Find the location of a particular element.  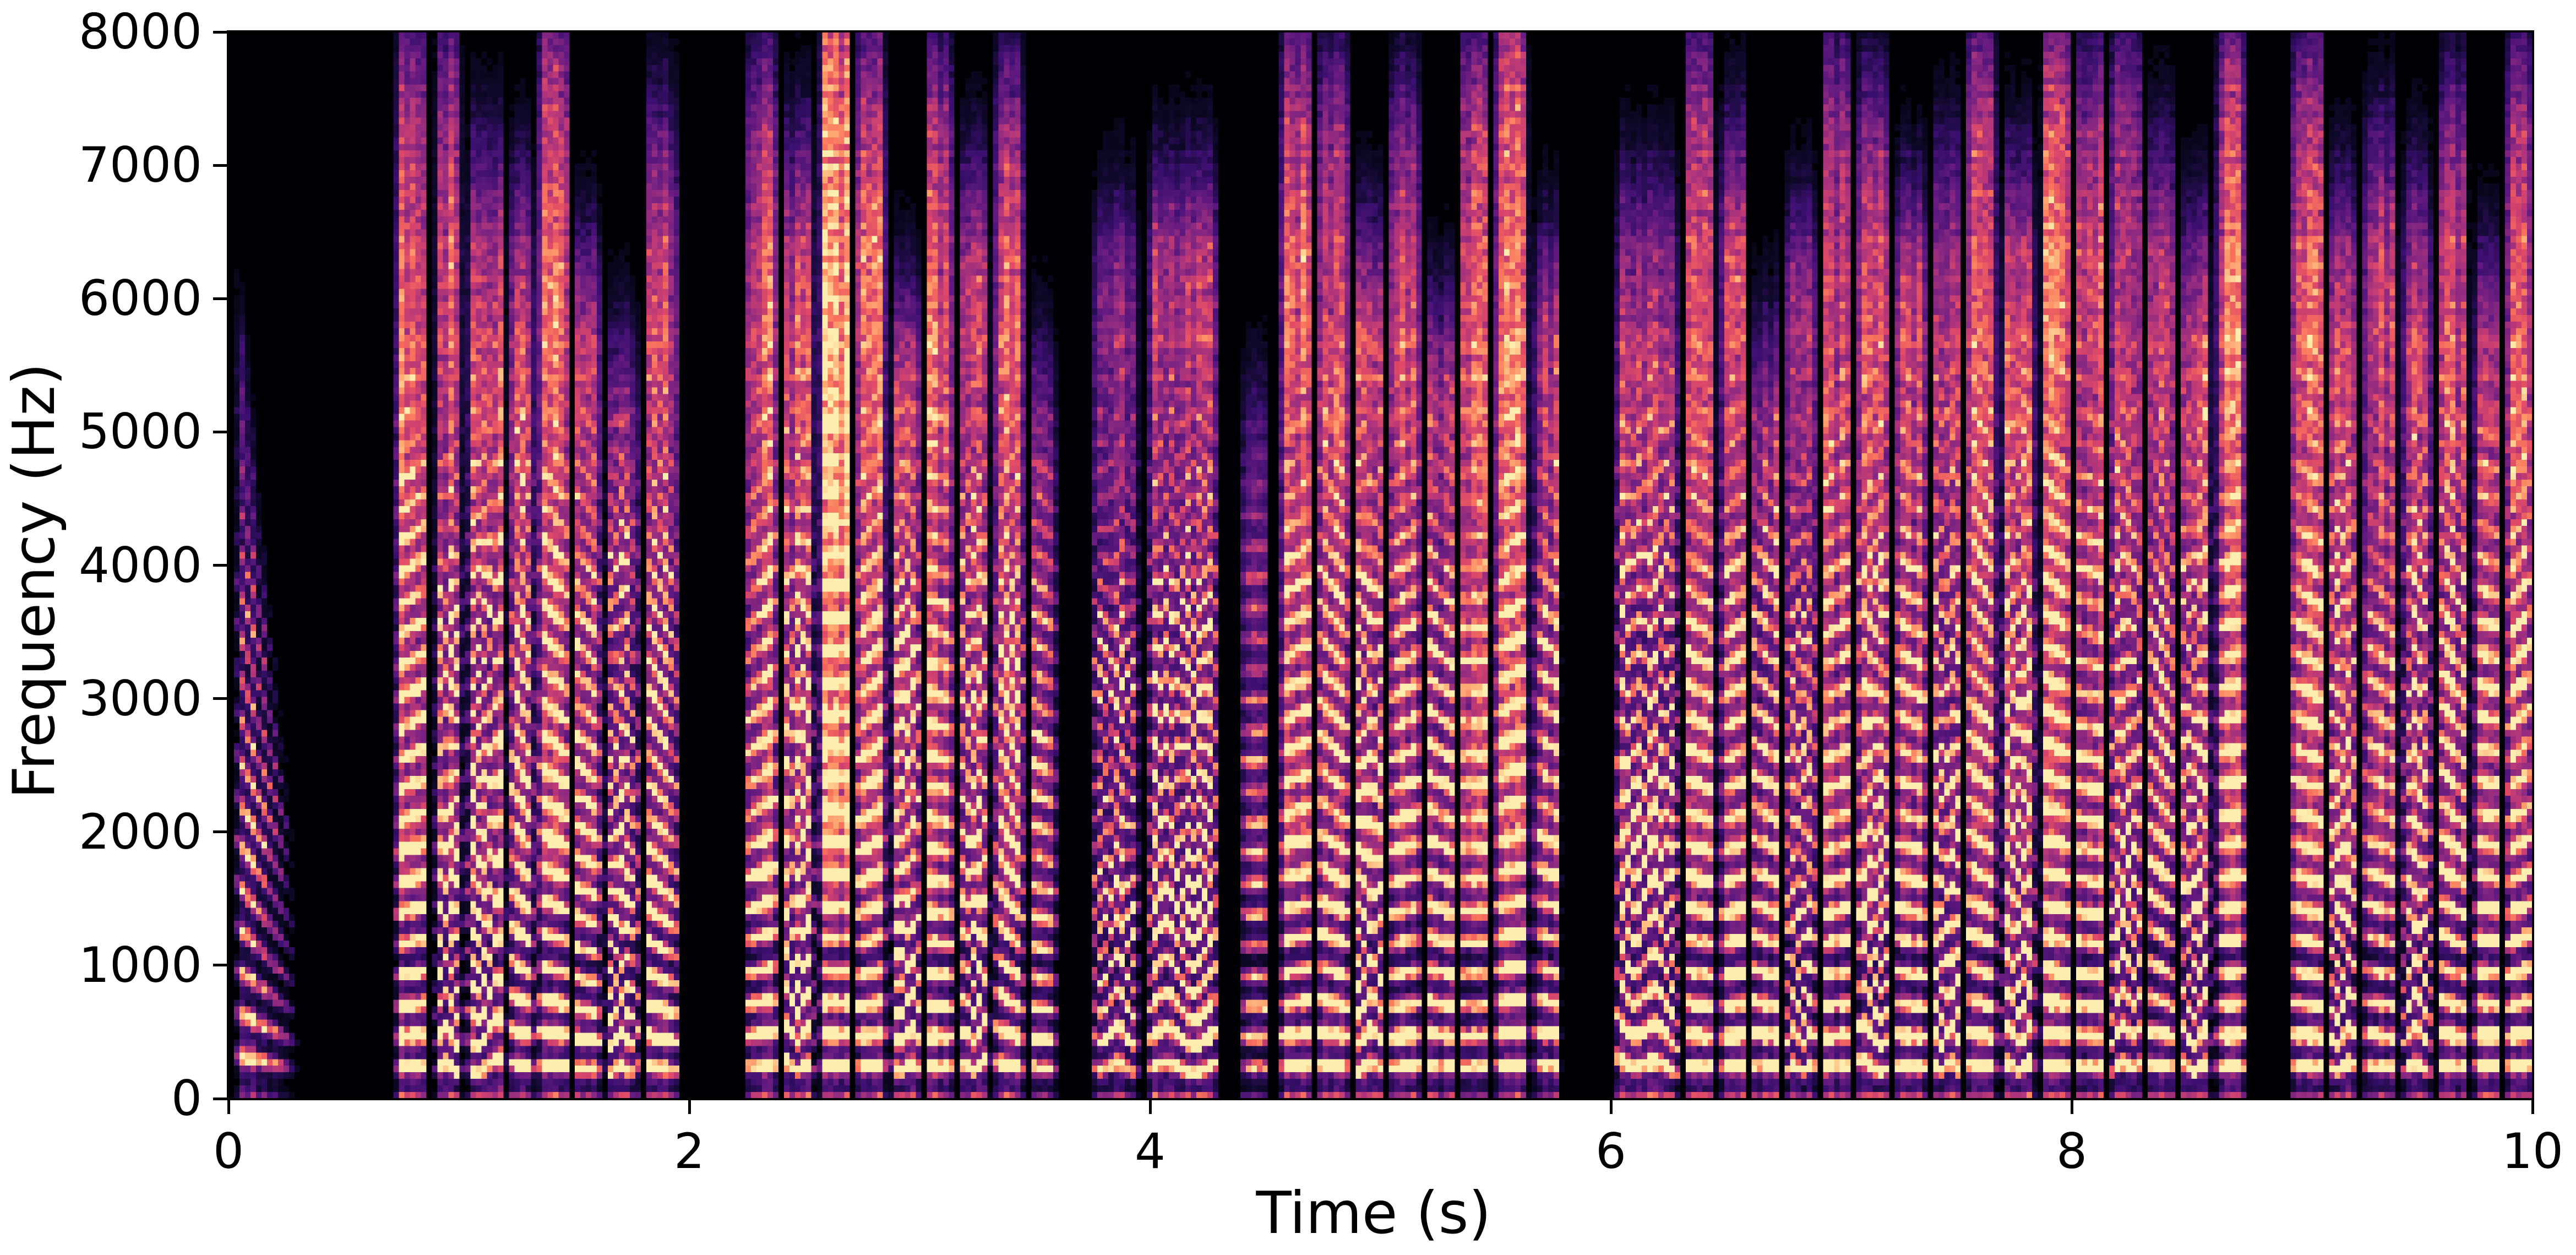

x-tick-label-2: 2 is located at coordinates (689, 1152).